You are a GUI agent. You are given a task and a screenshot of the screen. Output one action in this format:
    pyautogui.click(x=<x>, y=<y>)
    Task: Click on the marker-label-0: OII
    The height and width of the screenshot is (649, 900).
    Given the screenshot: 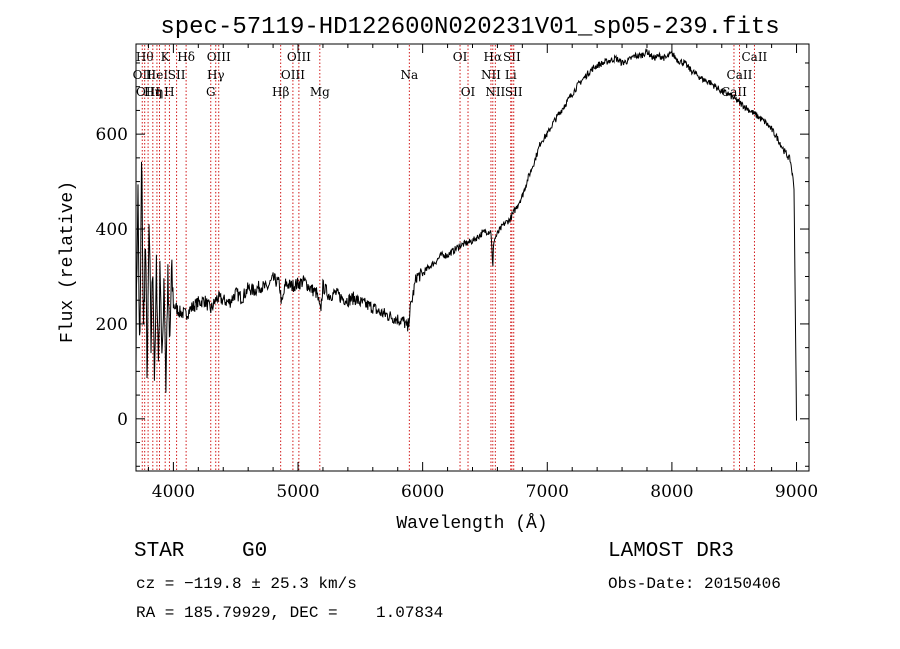 What is the action you would take?
    pyautogui.click(x=143, y=75)
    